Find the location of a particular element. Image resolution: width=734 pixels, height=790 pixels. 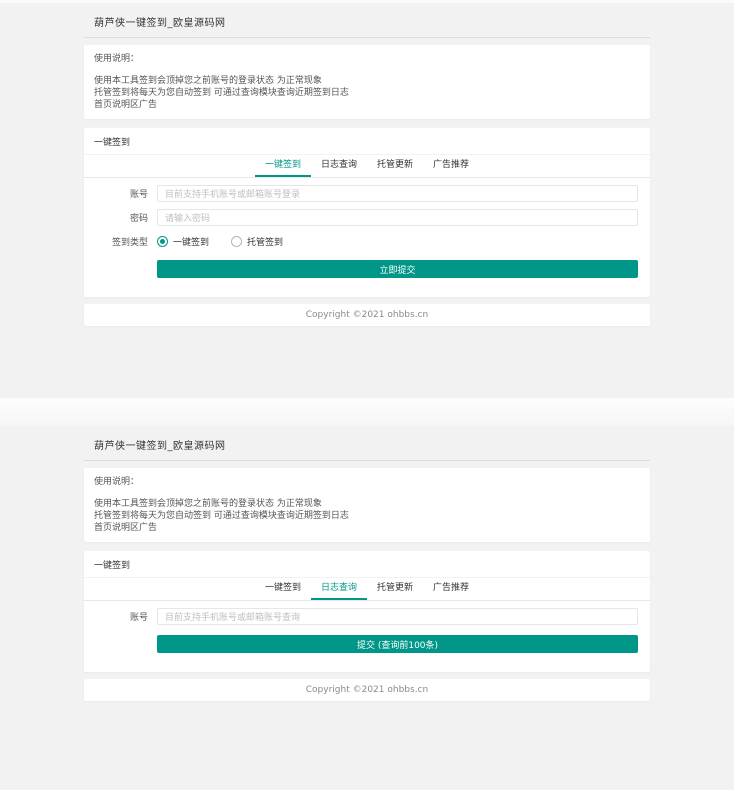

password-input is located at coordinates (397, 217).